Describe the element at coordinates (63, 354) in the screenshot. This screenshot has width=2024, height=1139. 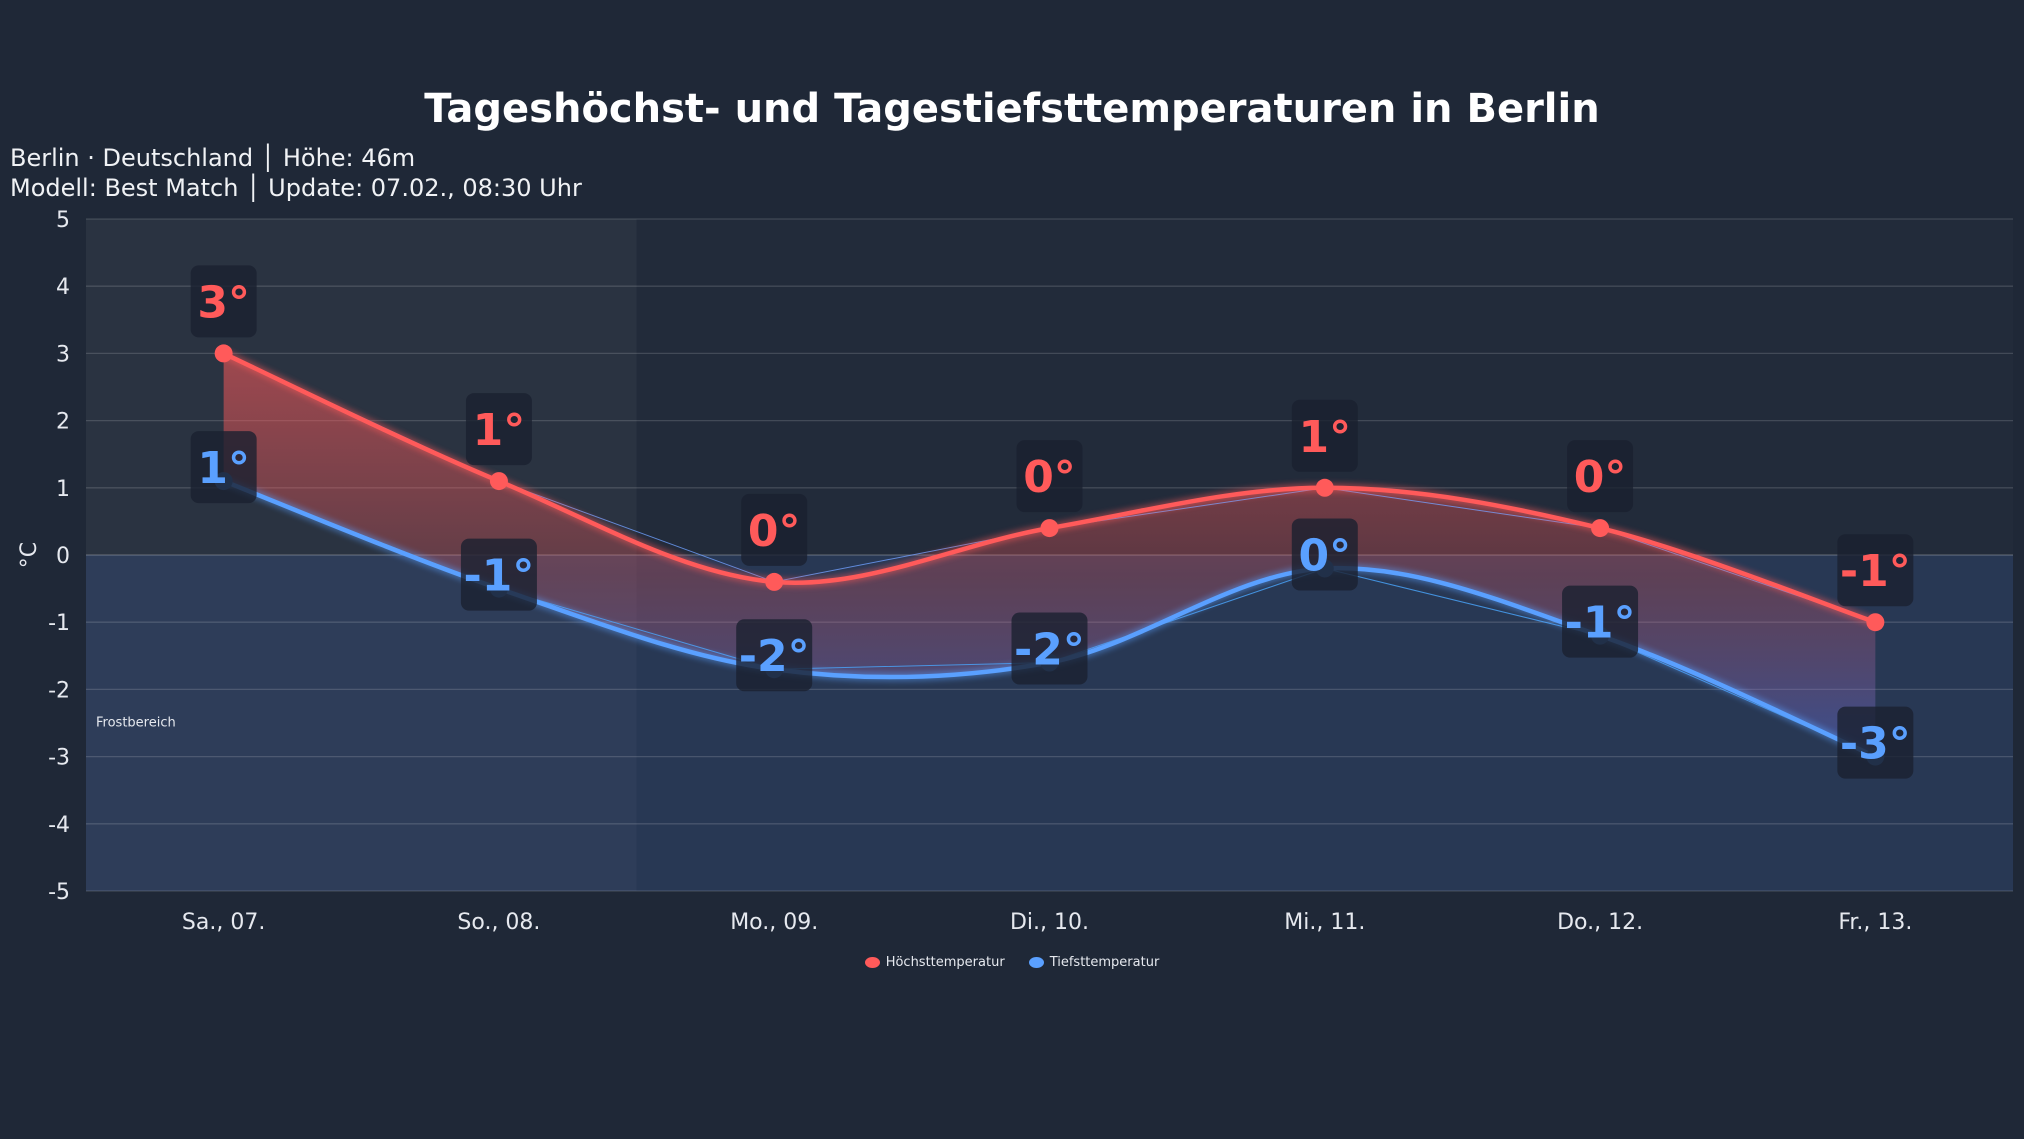
I see `y-tick-label: 3` at that location.